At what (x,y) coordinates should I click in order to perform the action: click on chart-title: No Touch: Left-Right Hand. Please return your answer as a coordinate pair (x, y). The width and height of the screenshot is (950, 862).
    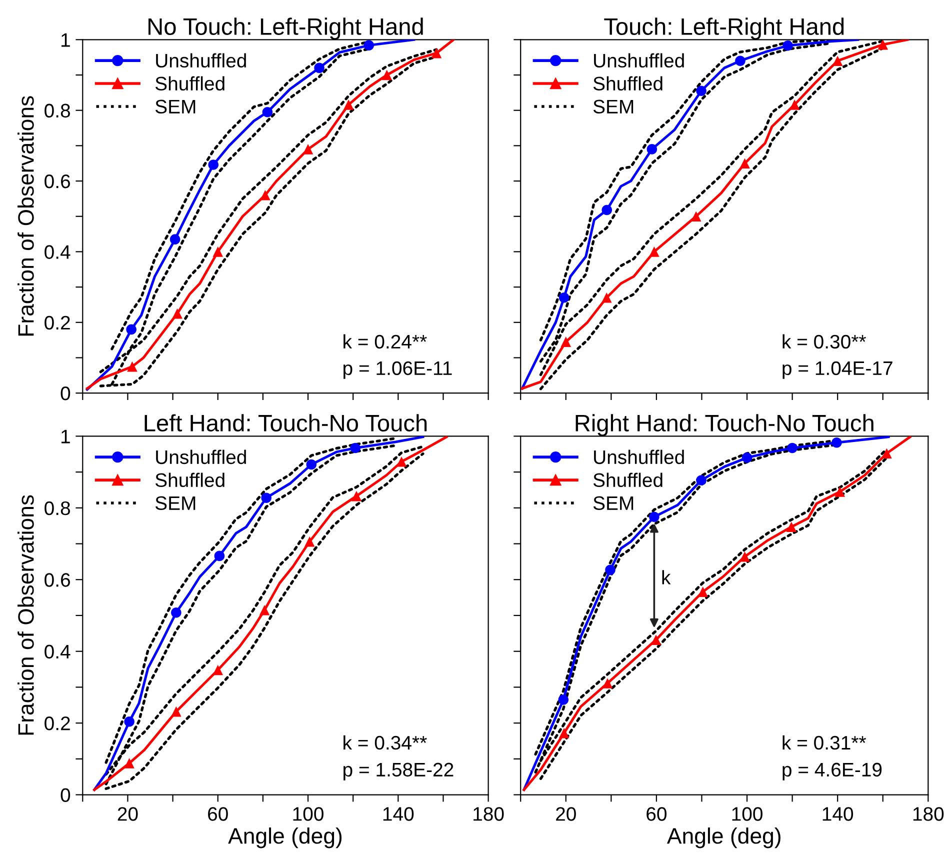
    Looking at the image, I should click on (285, 29).